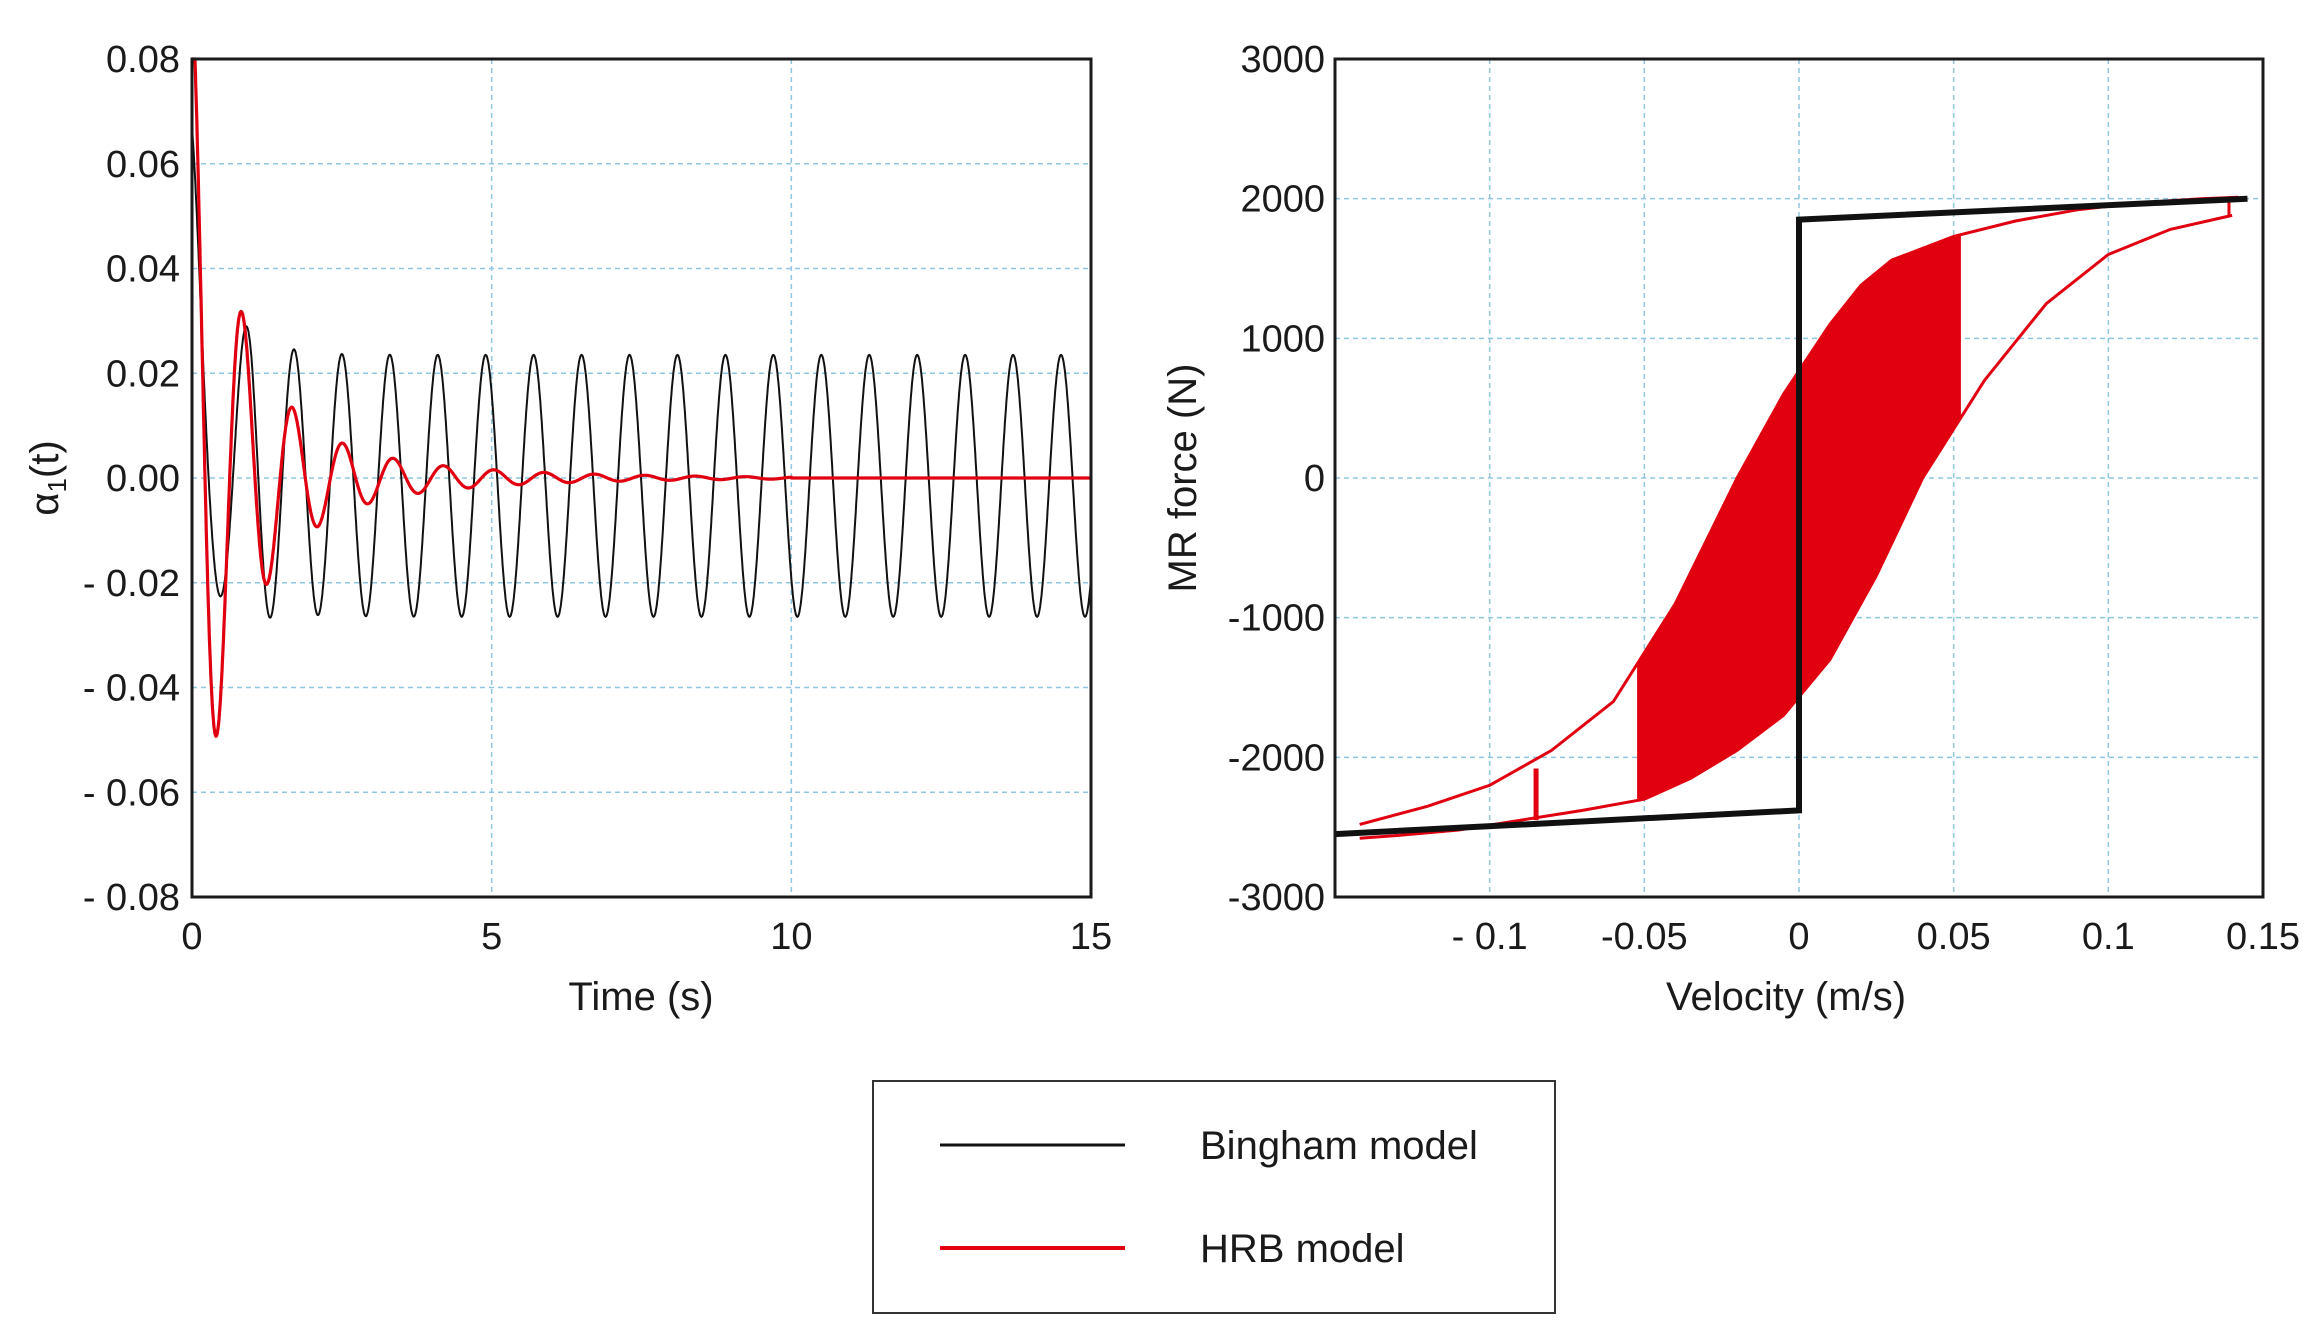 Image resolution: width=2317 pixels, height=1339 pixels. Describe the element at coordinates (1339, 1146) in the screenshot. I see `legend-label-bingham: Bingham model` at that location.